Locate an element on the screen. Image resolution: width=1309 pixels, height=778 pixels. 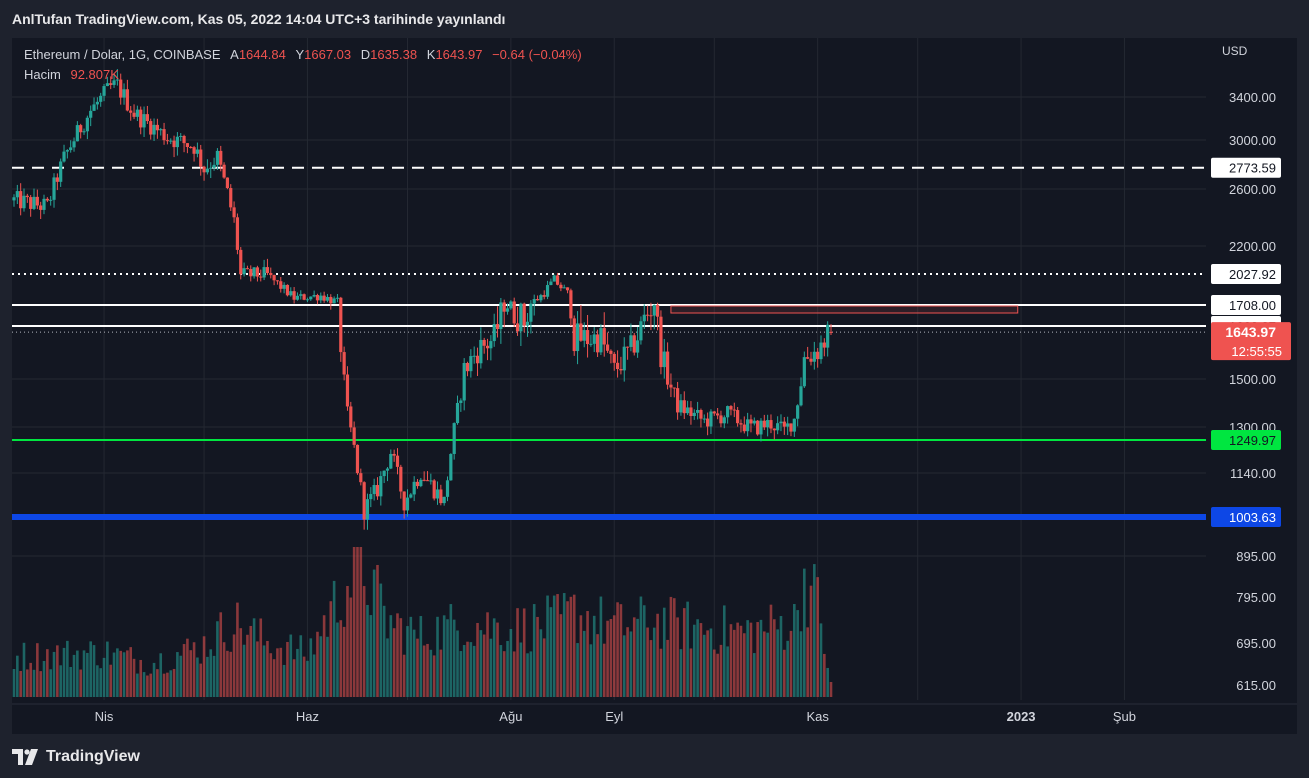
symbol-label: Ethereum / Dolar, 1G, COINBASE is located at coordinates (122, 54).